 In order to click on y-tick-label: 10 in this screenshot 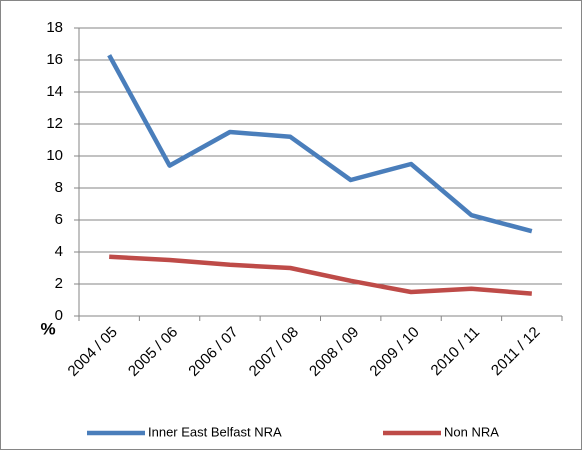, I will do `click(54, 155)`.